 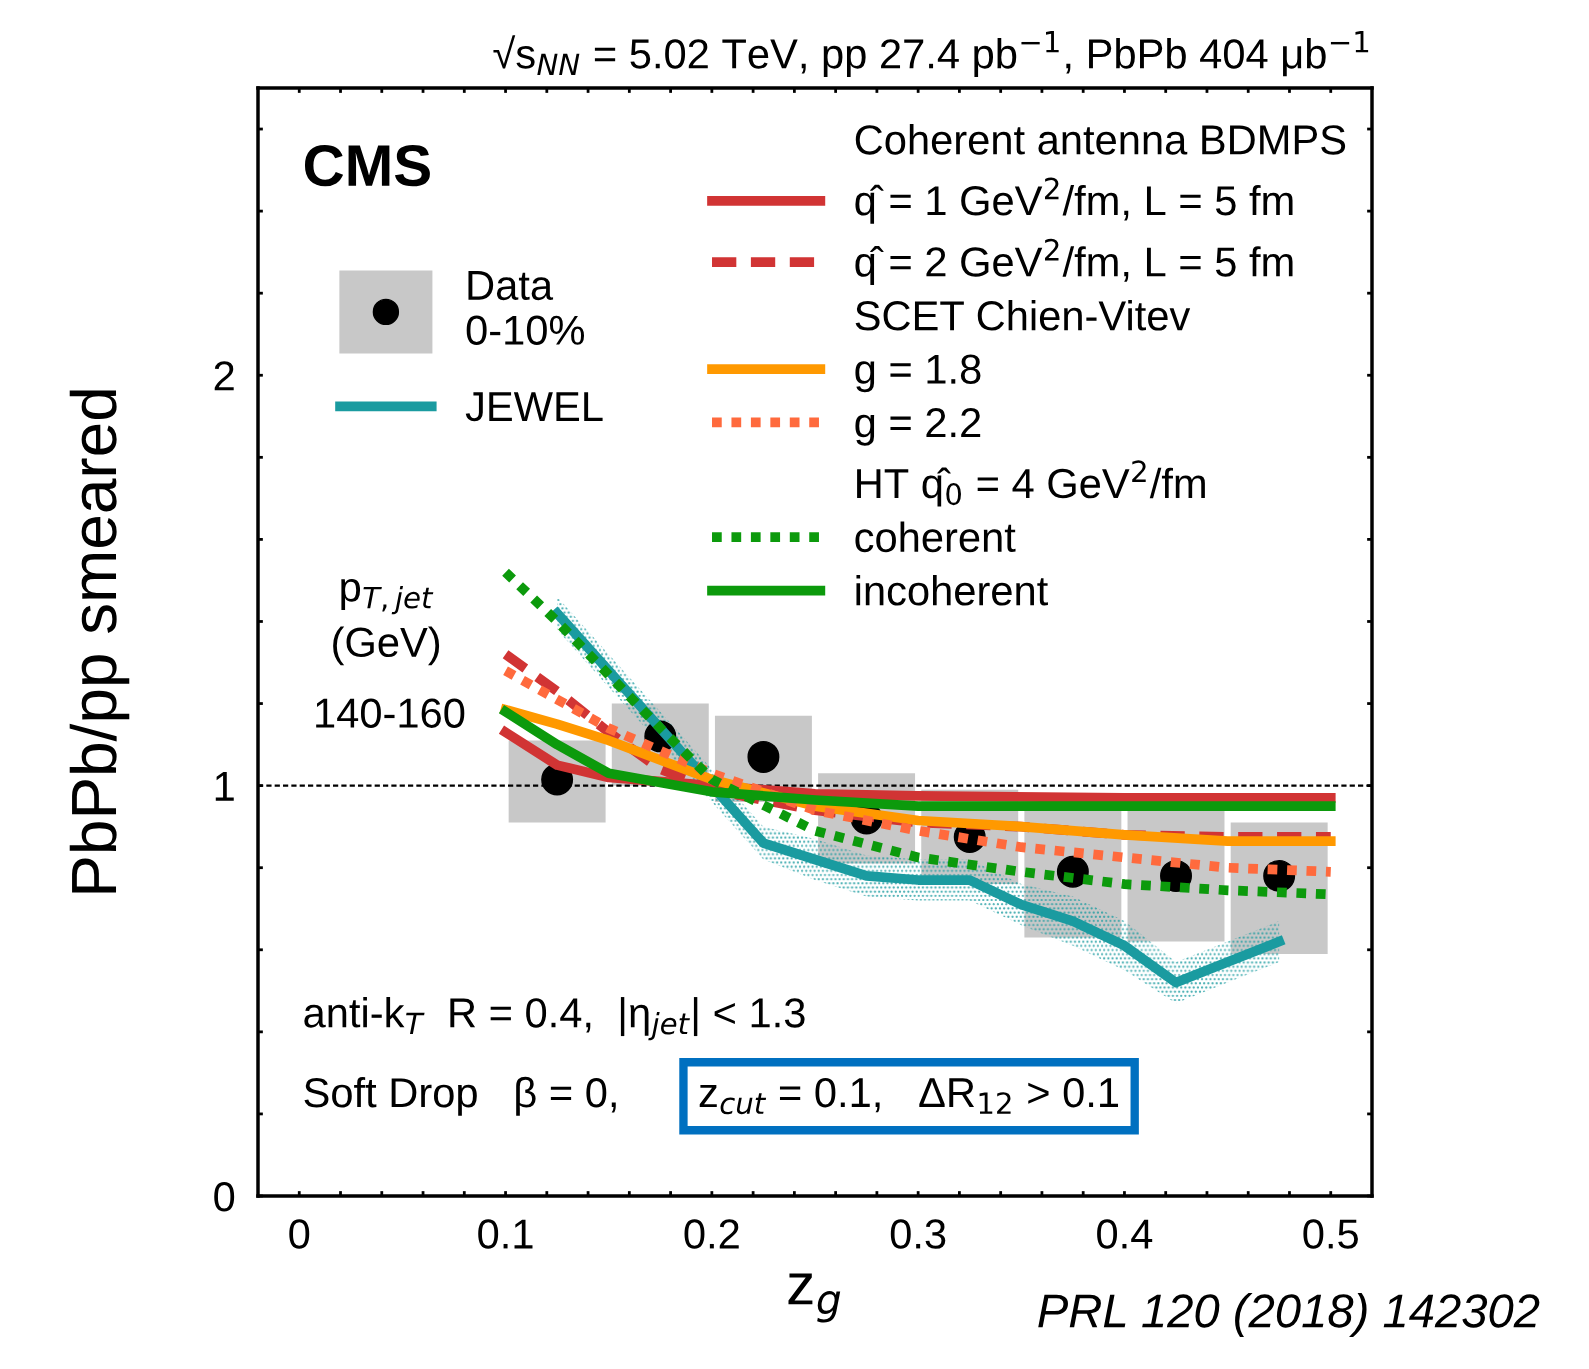 What do you see at coordinates (1074, 200) in the screenshot?
I see `legend-label: q̂ = 1 GeV$^{2}$/fm, L = 5 fm` at bounding box center [1074, 200].